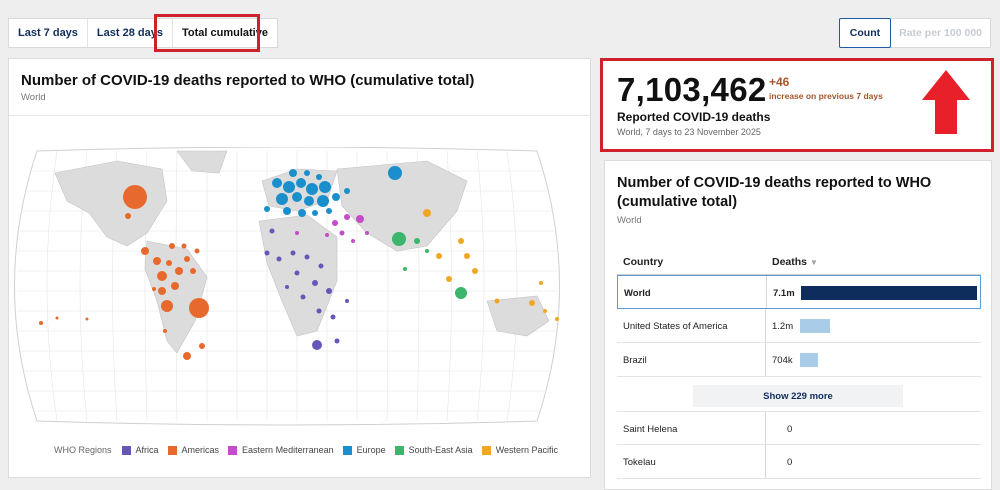 This screenshot has height=490, width=1000. I want to click on table-header: Country Deaths ▼, so click(799, 262).